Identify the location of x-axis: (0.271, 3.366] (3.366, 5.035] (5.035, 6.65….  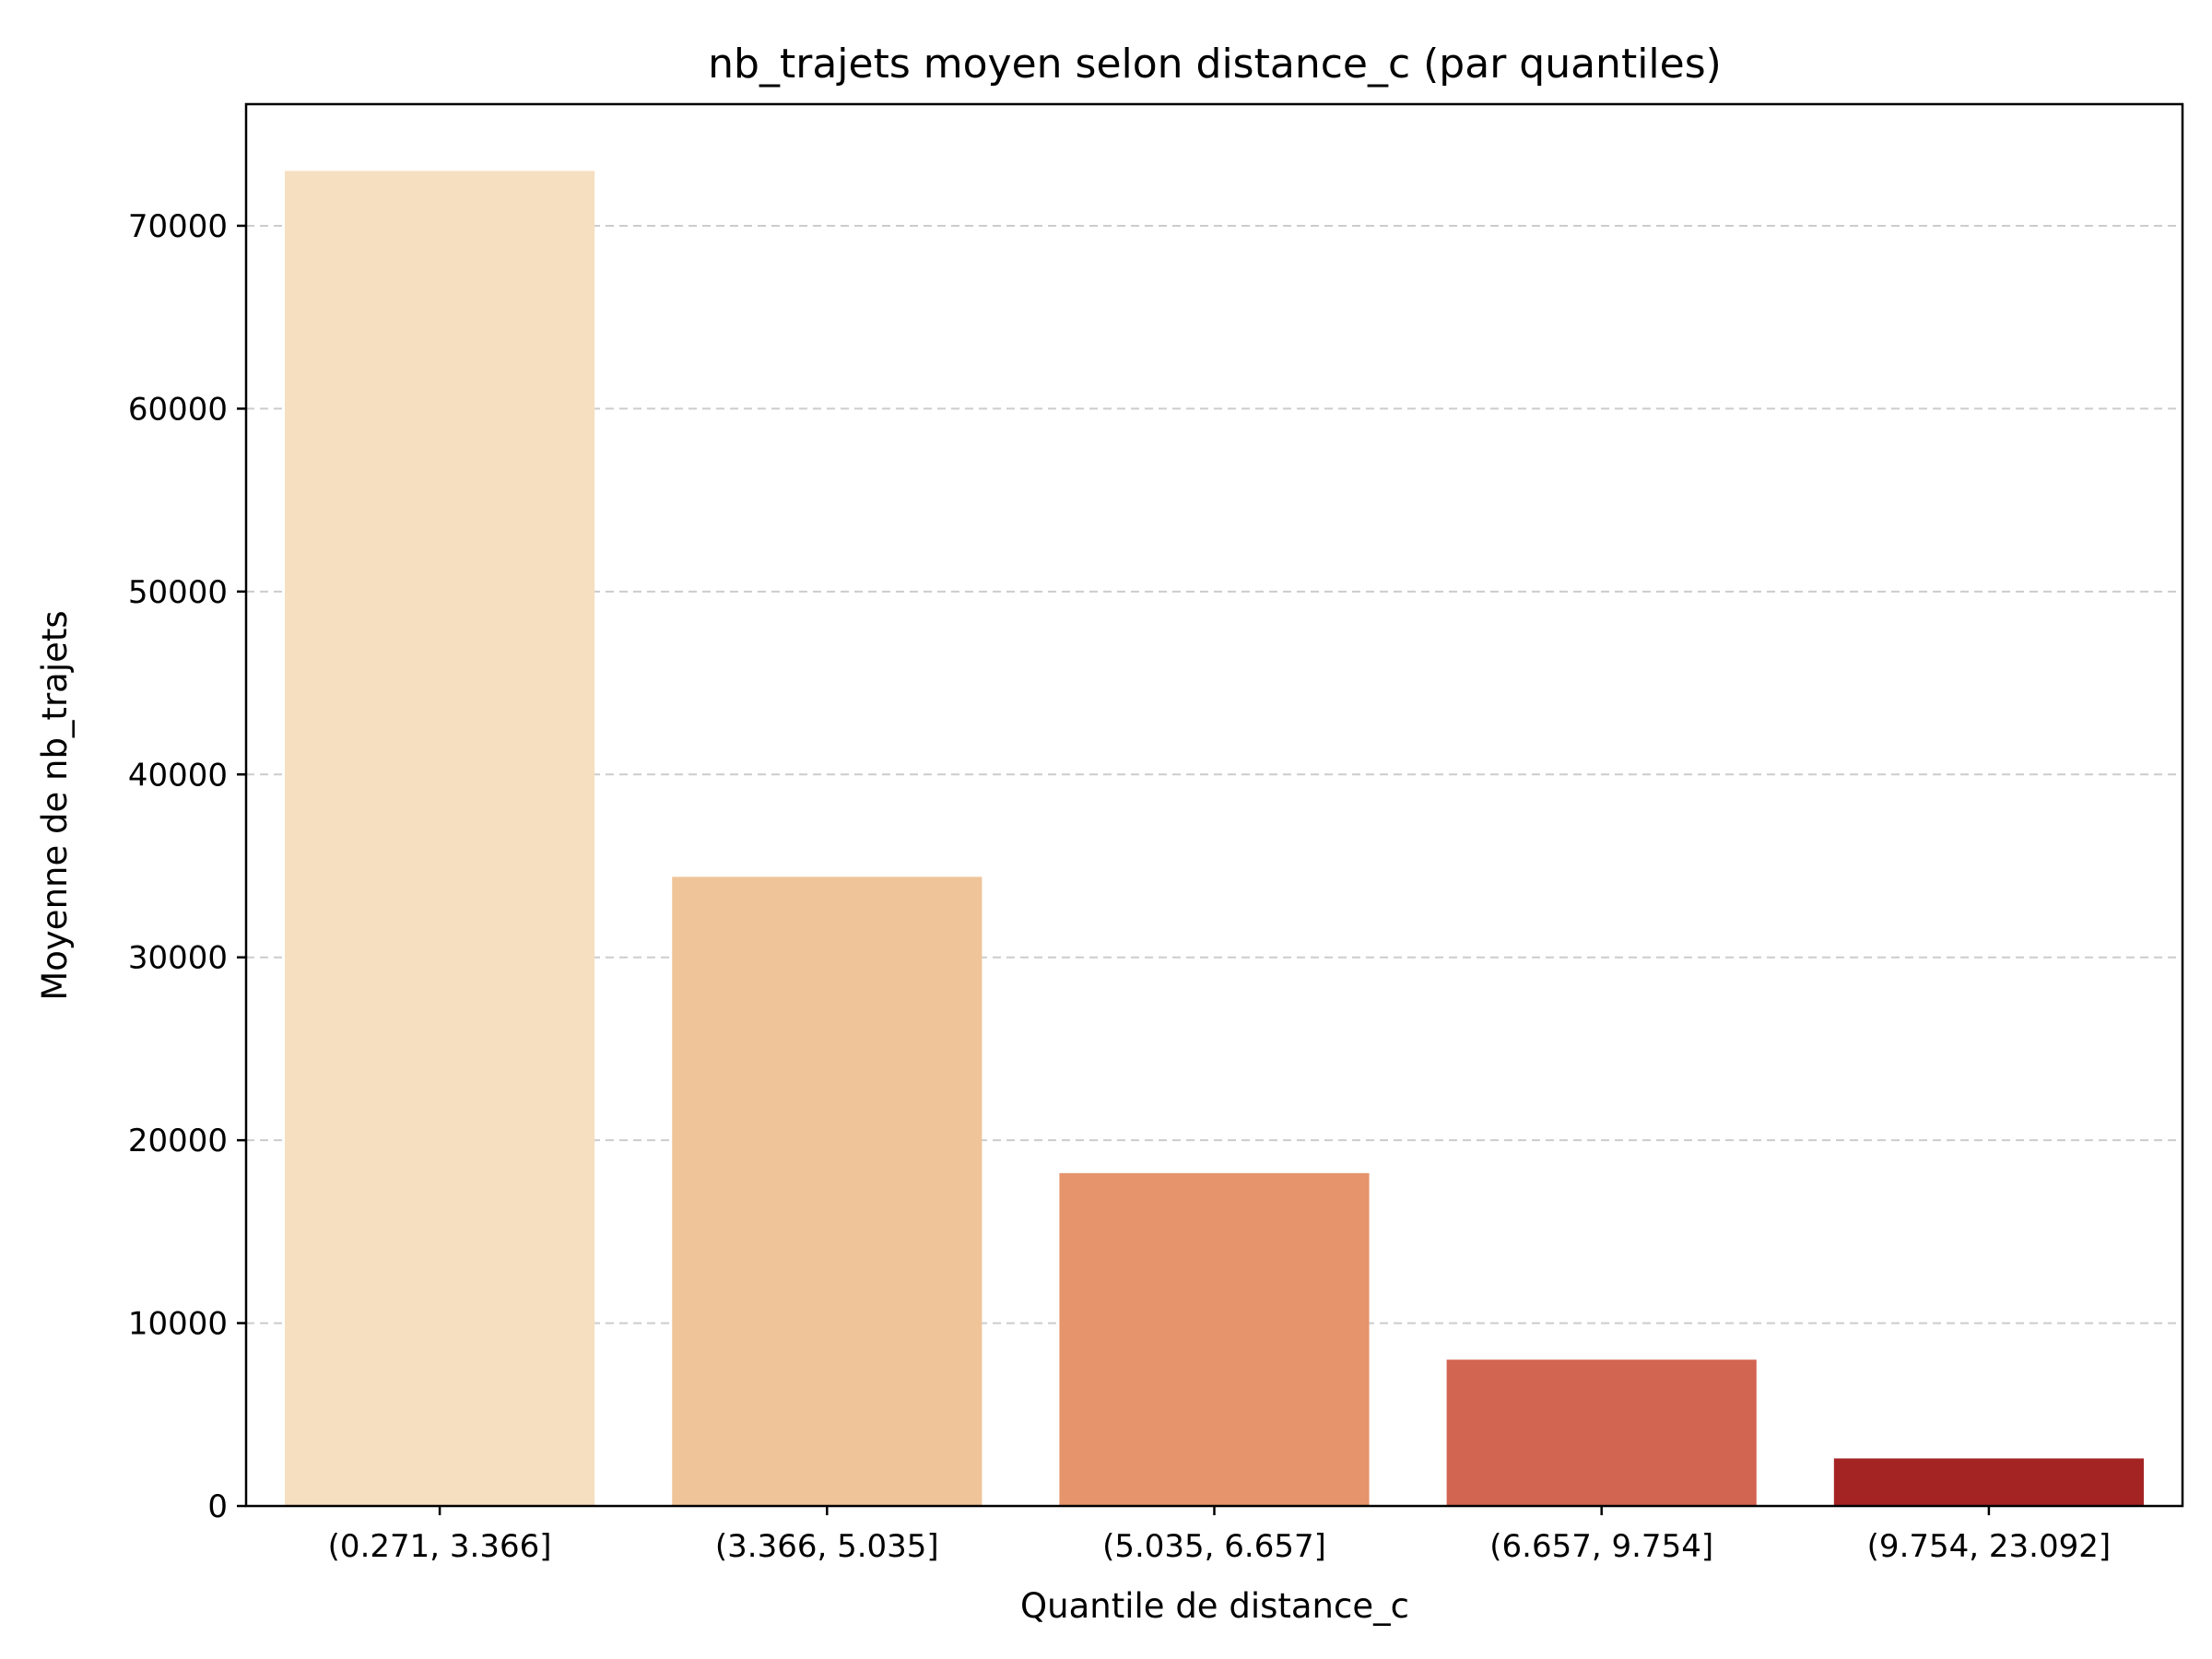
(1219, 1535).